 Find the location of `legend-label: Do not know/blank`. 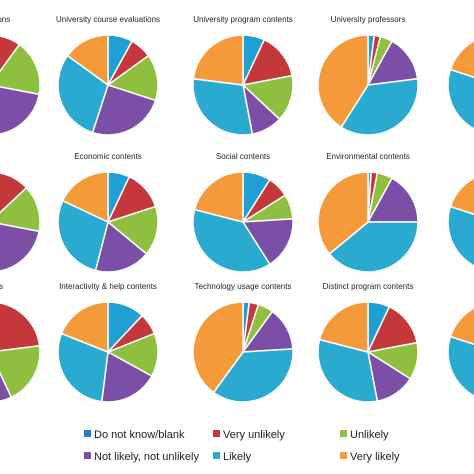

legend-label: Do not know/blank is located at coordinates (139, 435).